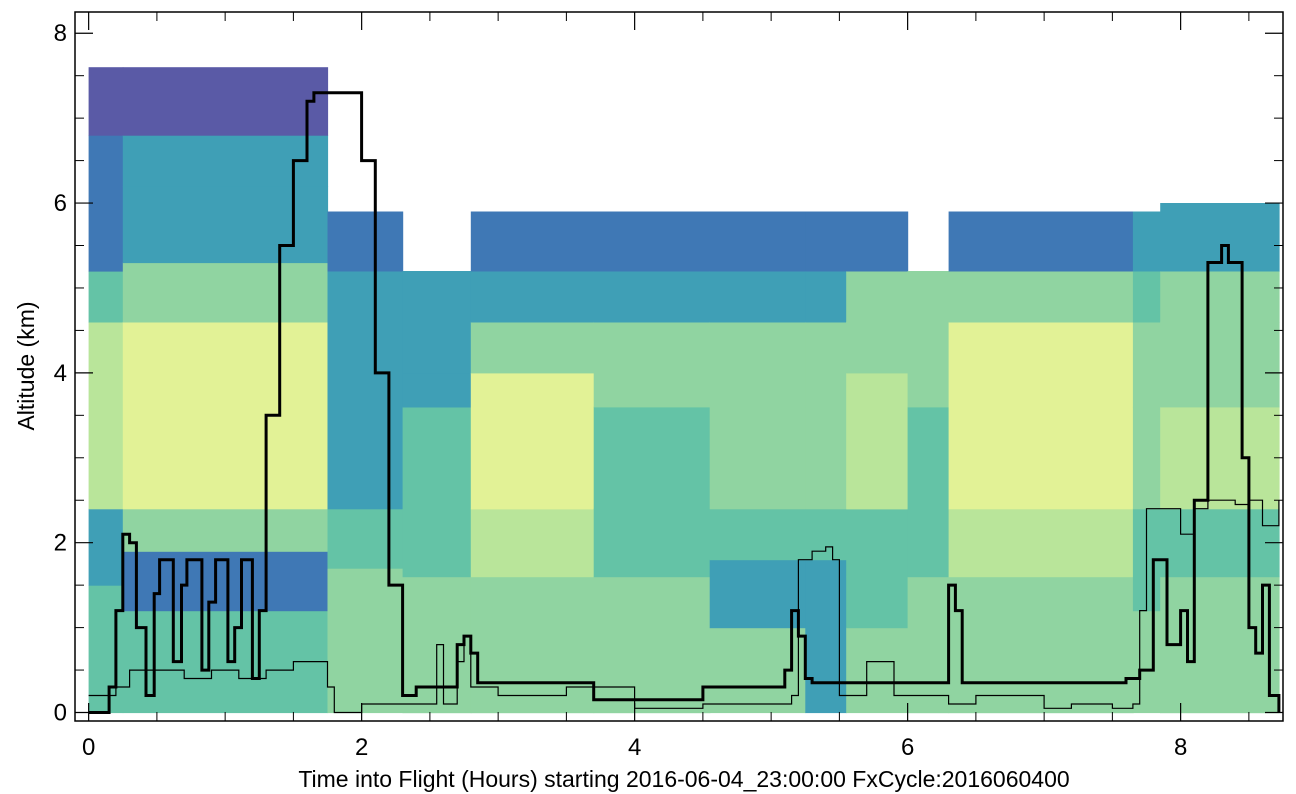 Image resolution: width=1296 pixels, height=794 pixels. I want to click on x-tick-label-8: 8, so click(1180, 747).